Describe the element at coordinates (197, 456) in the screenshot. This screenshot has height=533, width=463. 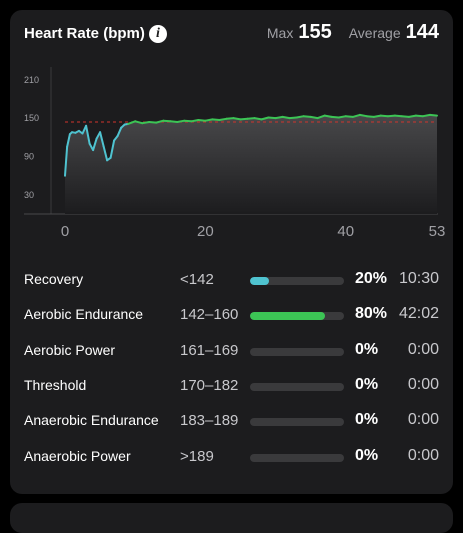
I see `zone-range: >189` at that location.